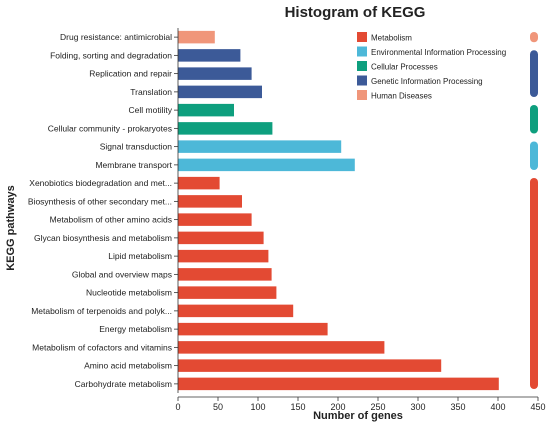  What do you see at coordinates (111, 55) in the screenshot?
I see `category-label: Folding, sorting and degradation` at bounding box center [111, 55].